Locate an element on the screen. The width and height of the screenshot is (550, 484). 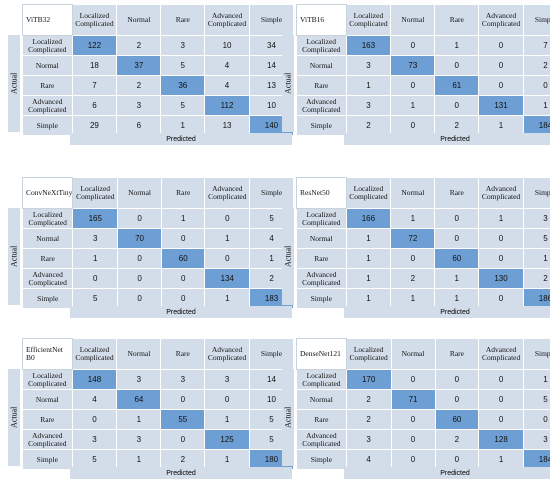
matrix-cell: 184 is located at coordinates (536, 459).